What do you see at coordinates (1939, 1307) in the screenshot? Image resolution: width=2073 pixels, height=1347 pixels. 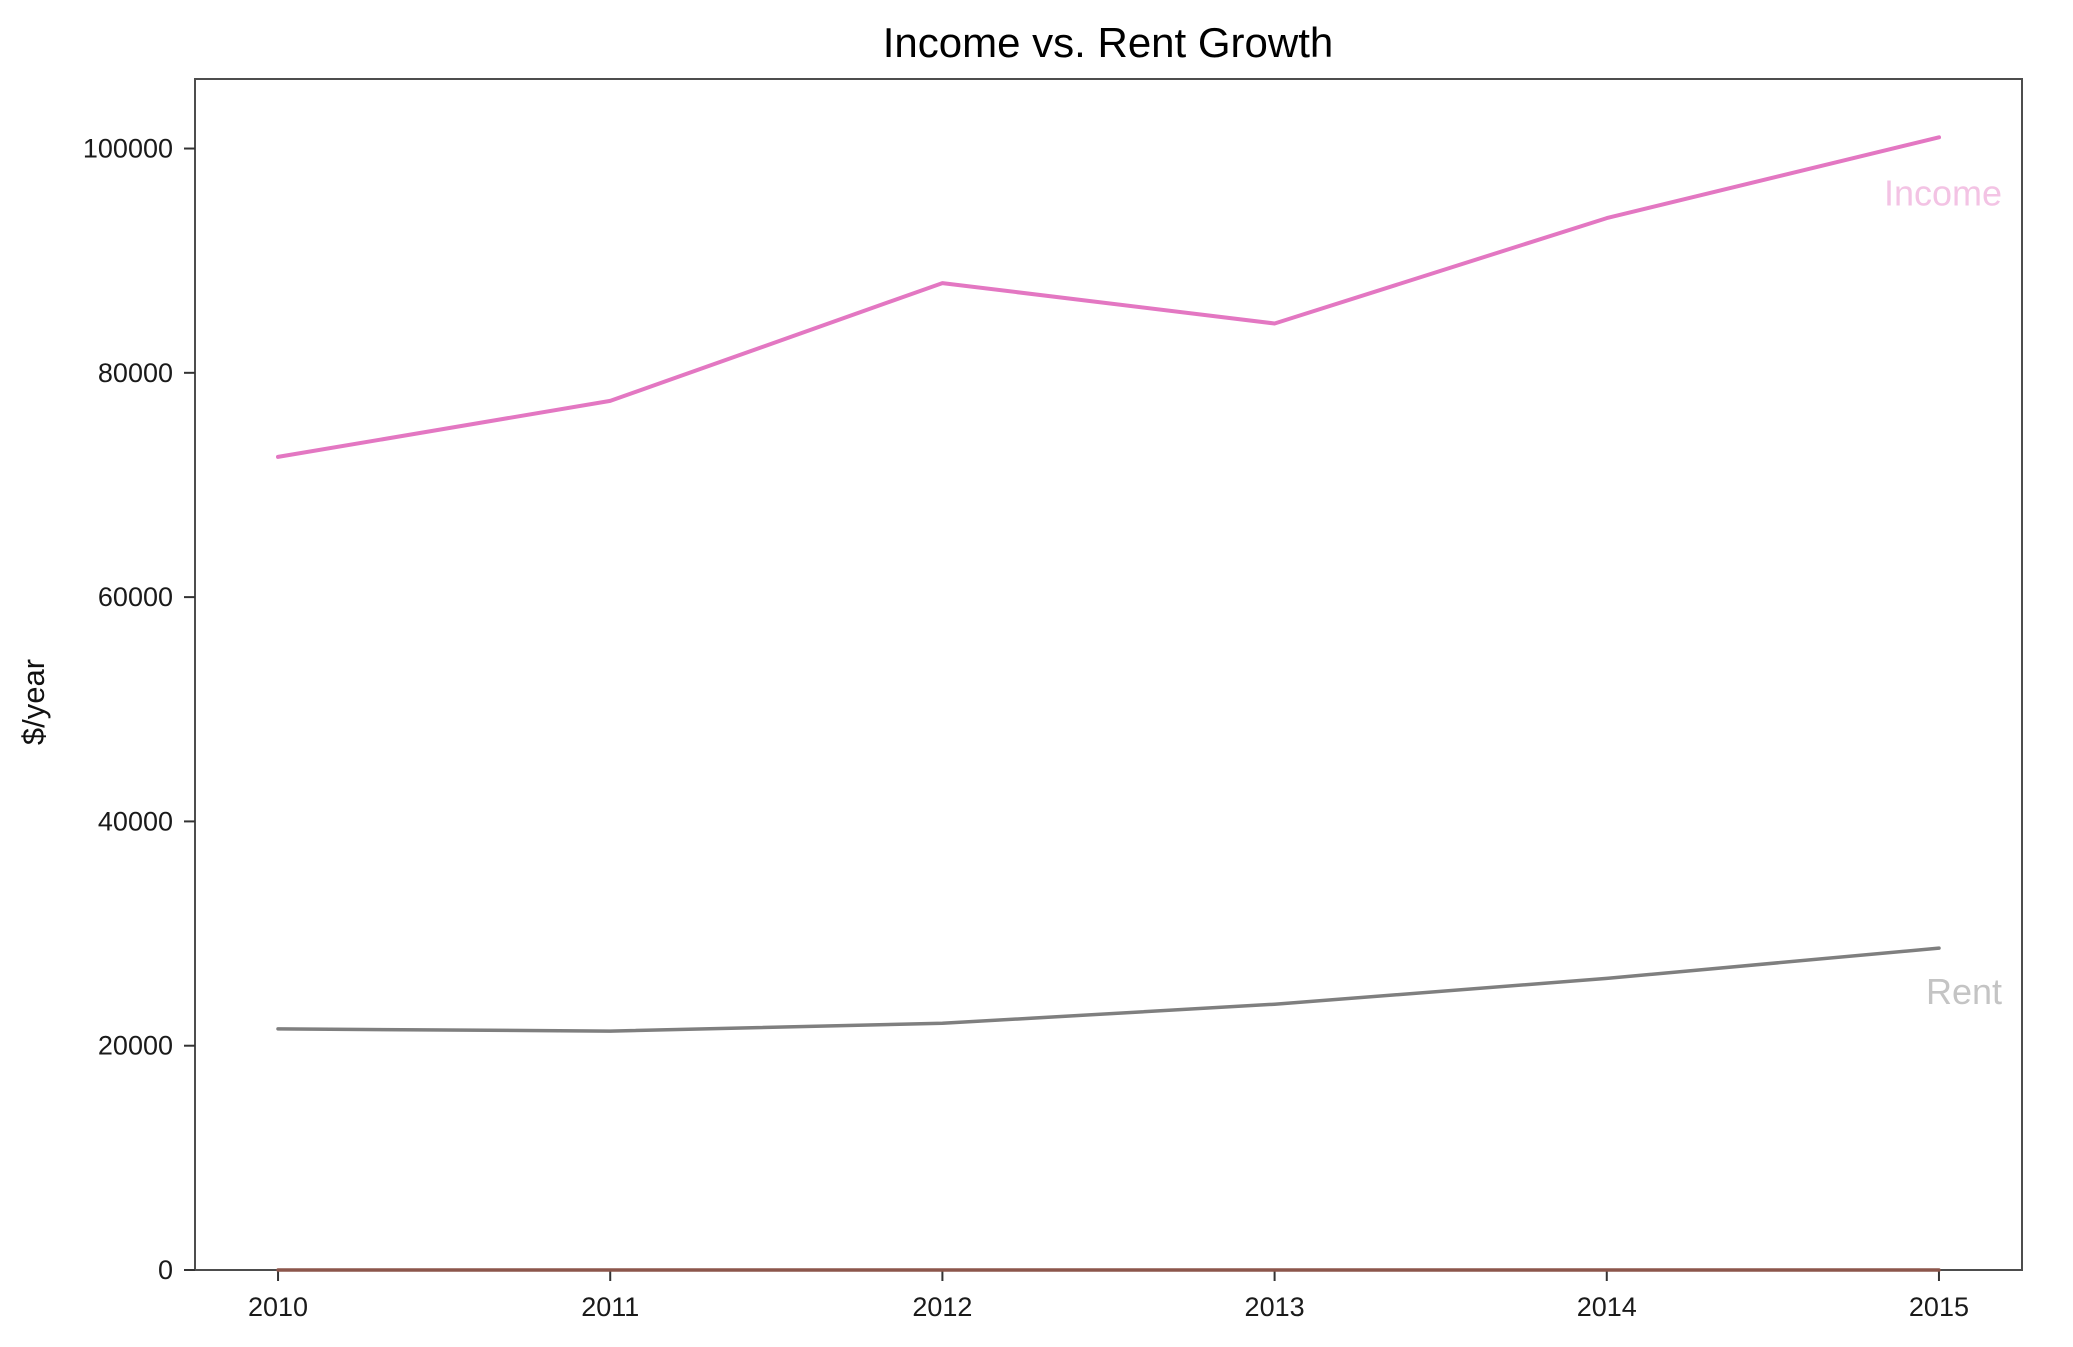 I see `x-tick-label: 2015` at bounding box center [1939, 1307].